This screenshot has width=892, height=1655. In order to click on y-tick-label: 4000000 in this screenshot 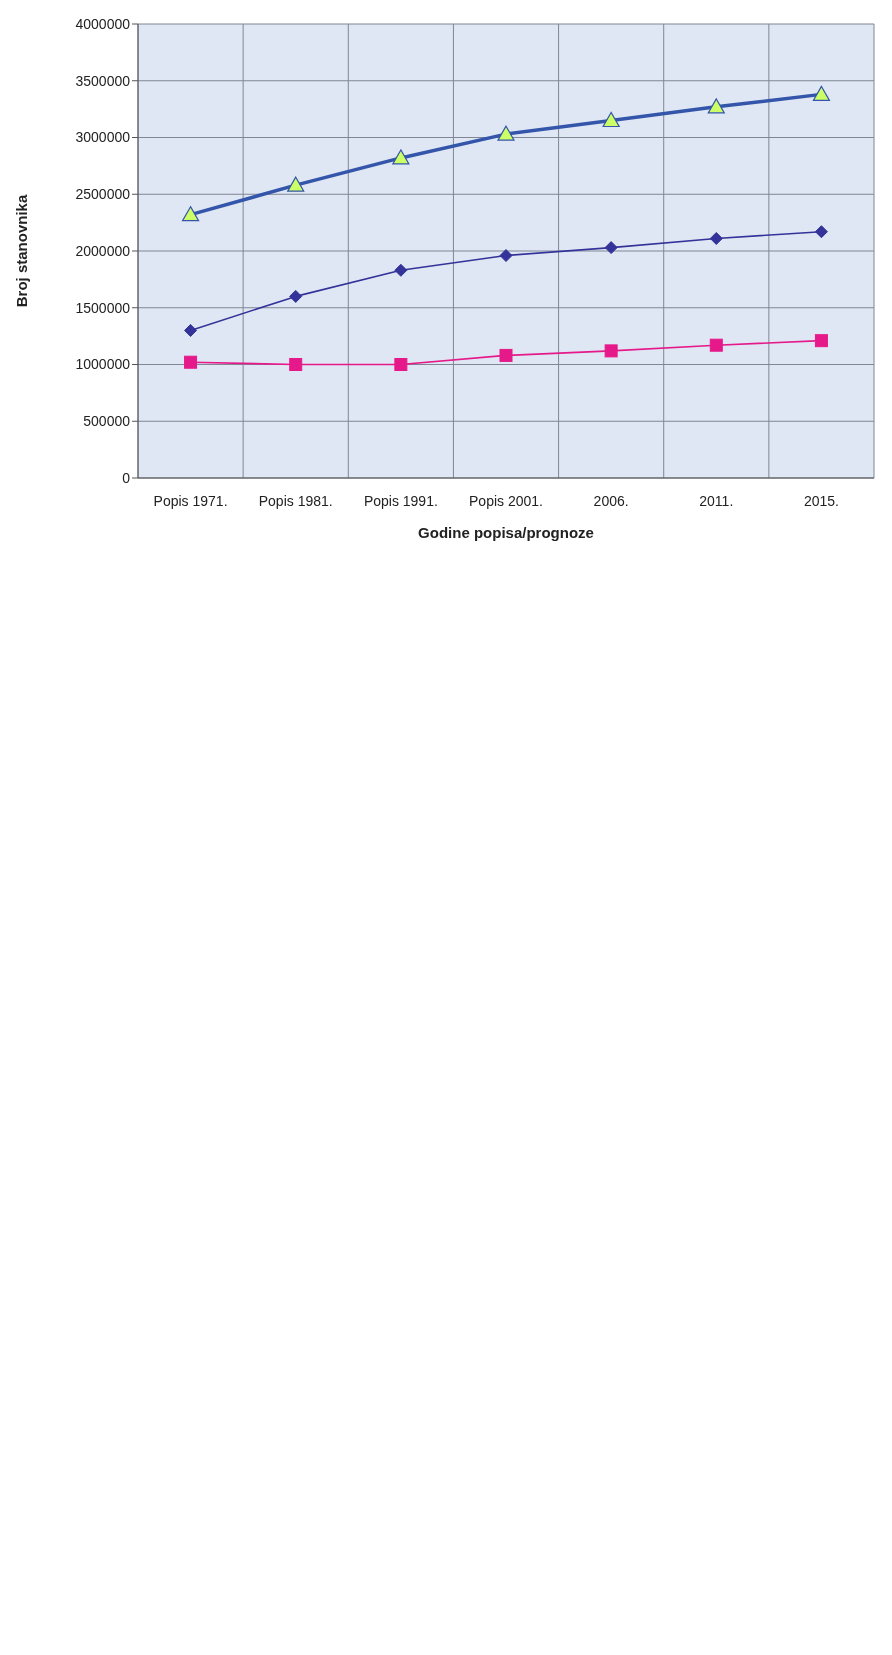, I will do `click(103, 23)`.